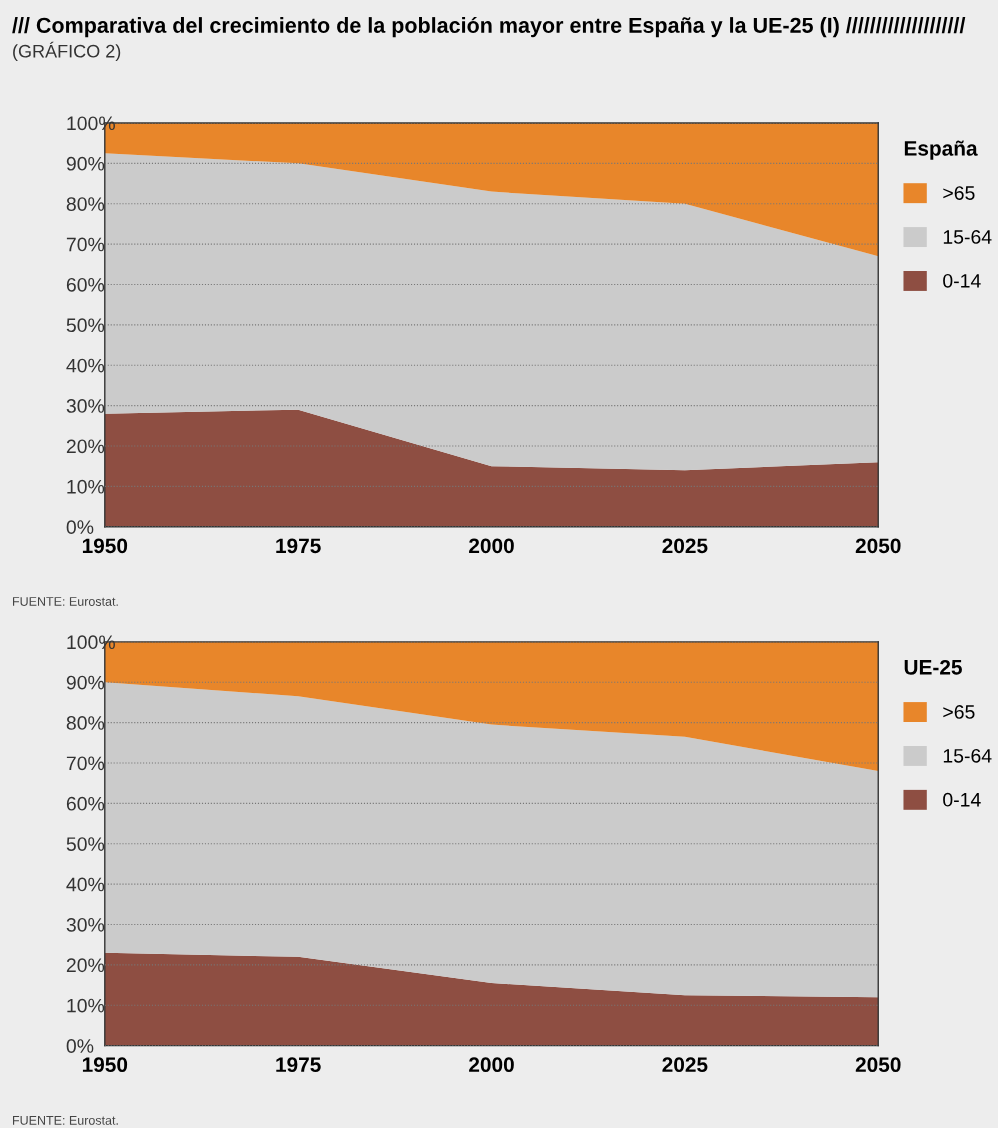 The image size is (998, 1128). I want to click on chart-subtitle: (GRÁFICO 2), so click(67, 51).